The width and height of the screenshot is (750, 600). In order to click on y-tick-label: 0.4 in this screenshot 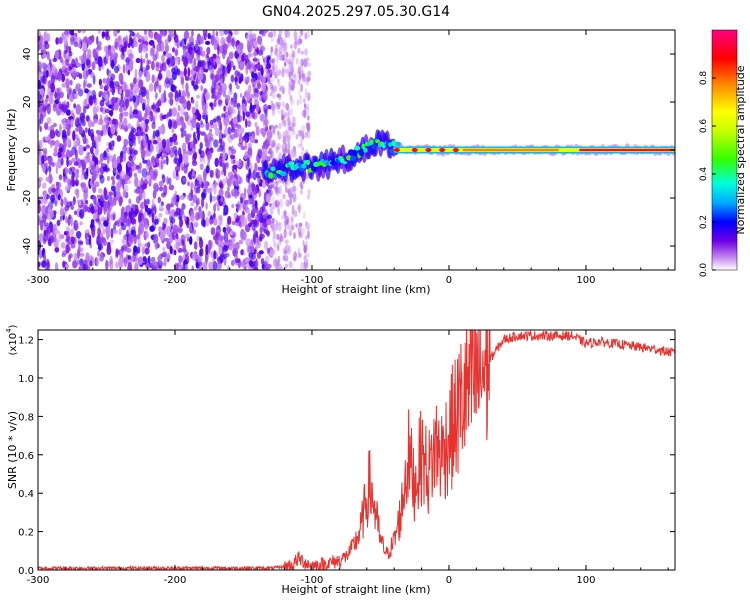, I will do `click(26, 494)`.